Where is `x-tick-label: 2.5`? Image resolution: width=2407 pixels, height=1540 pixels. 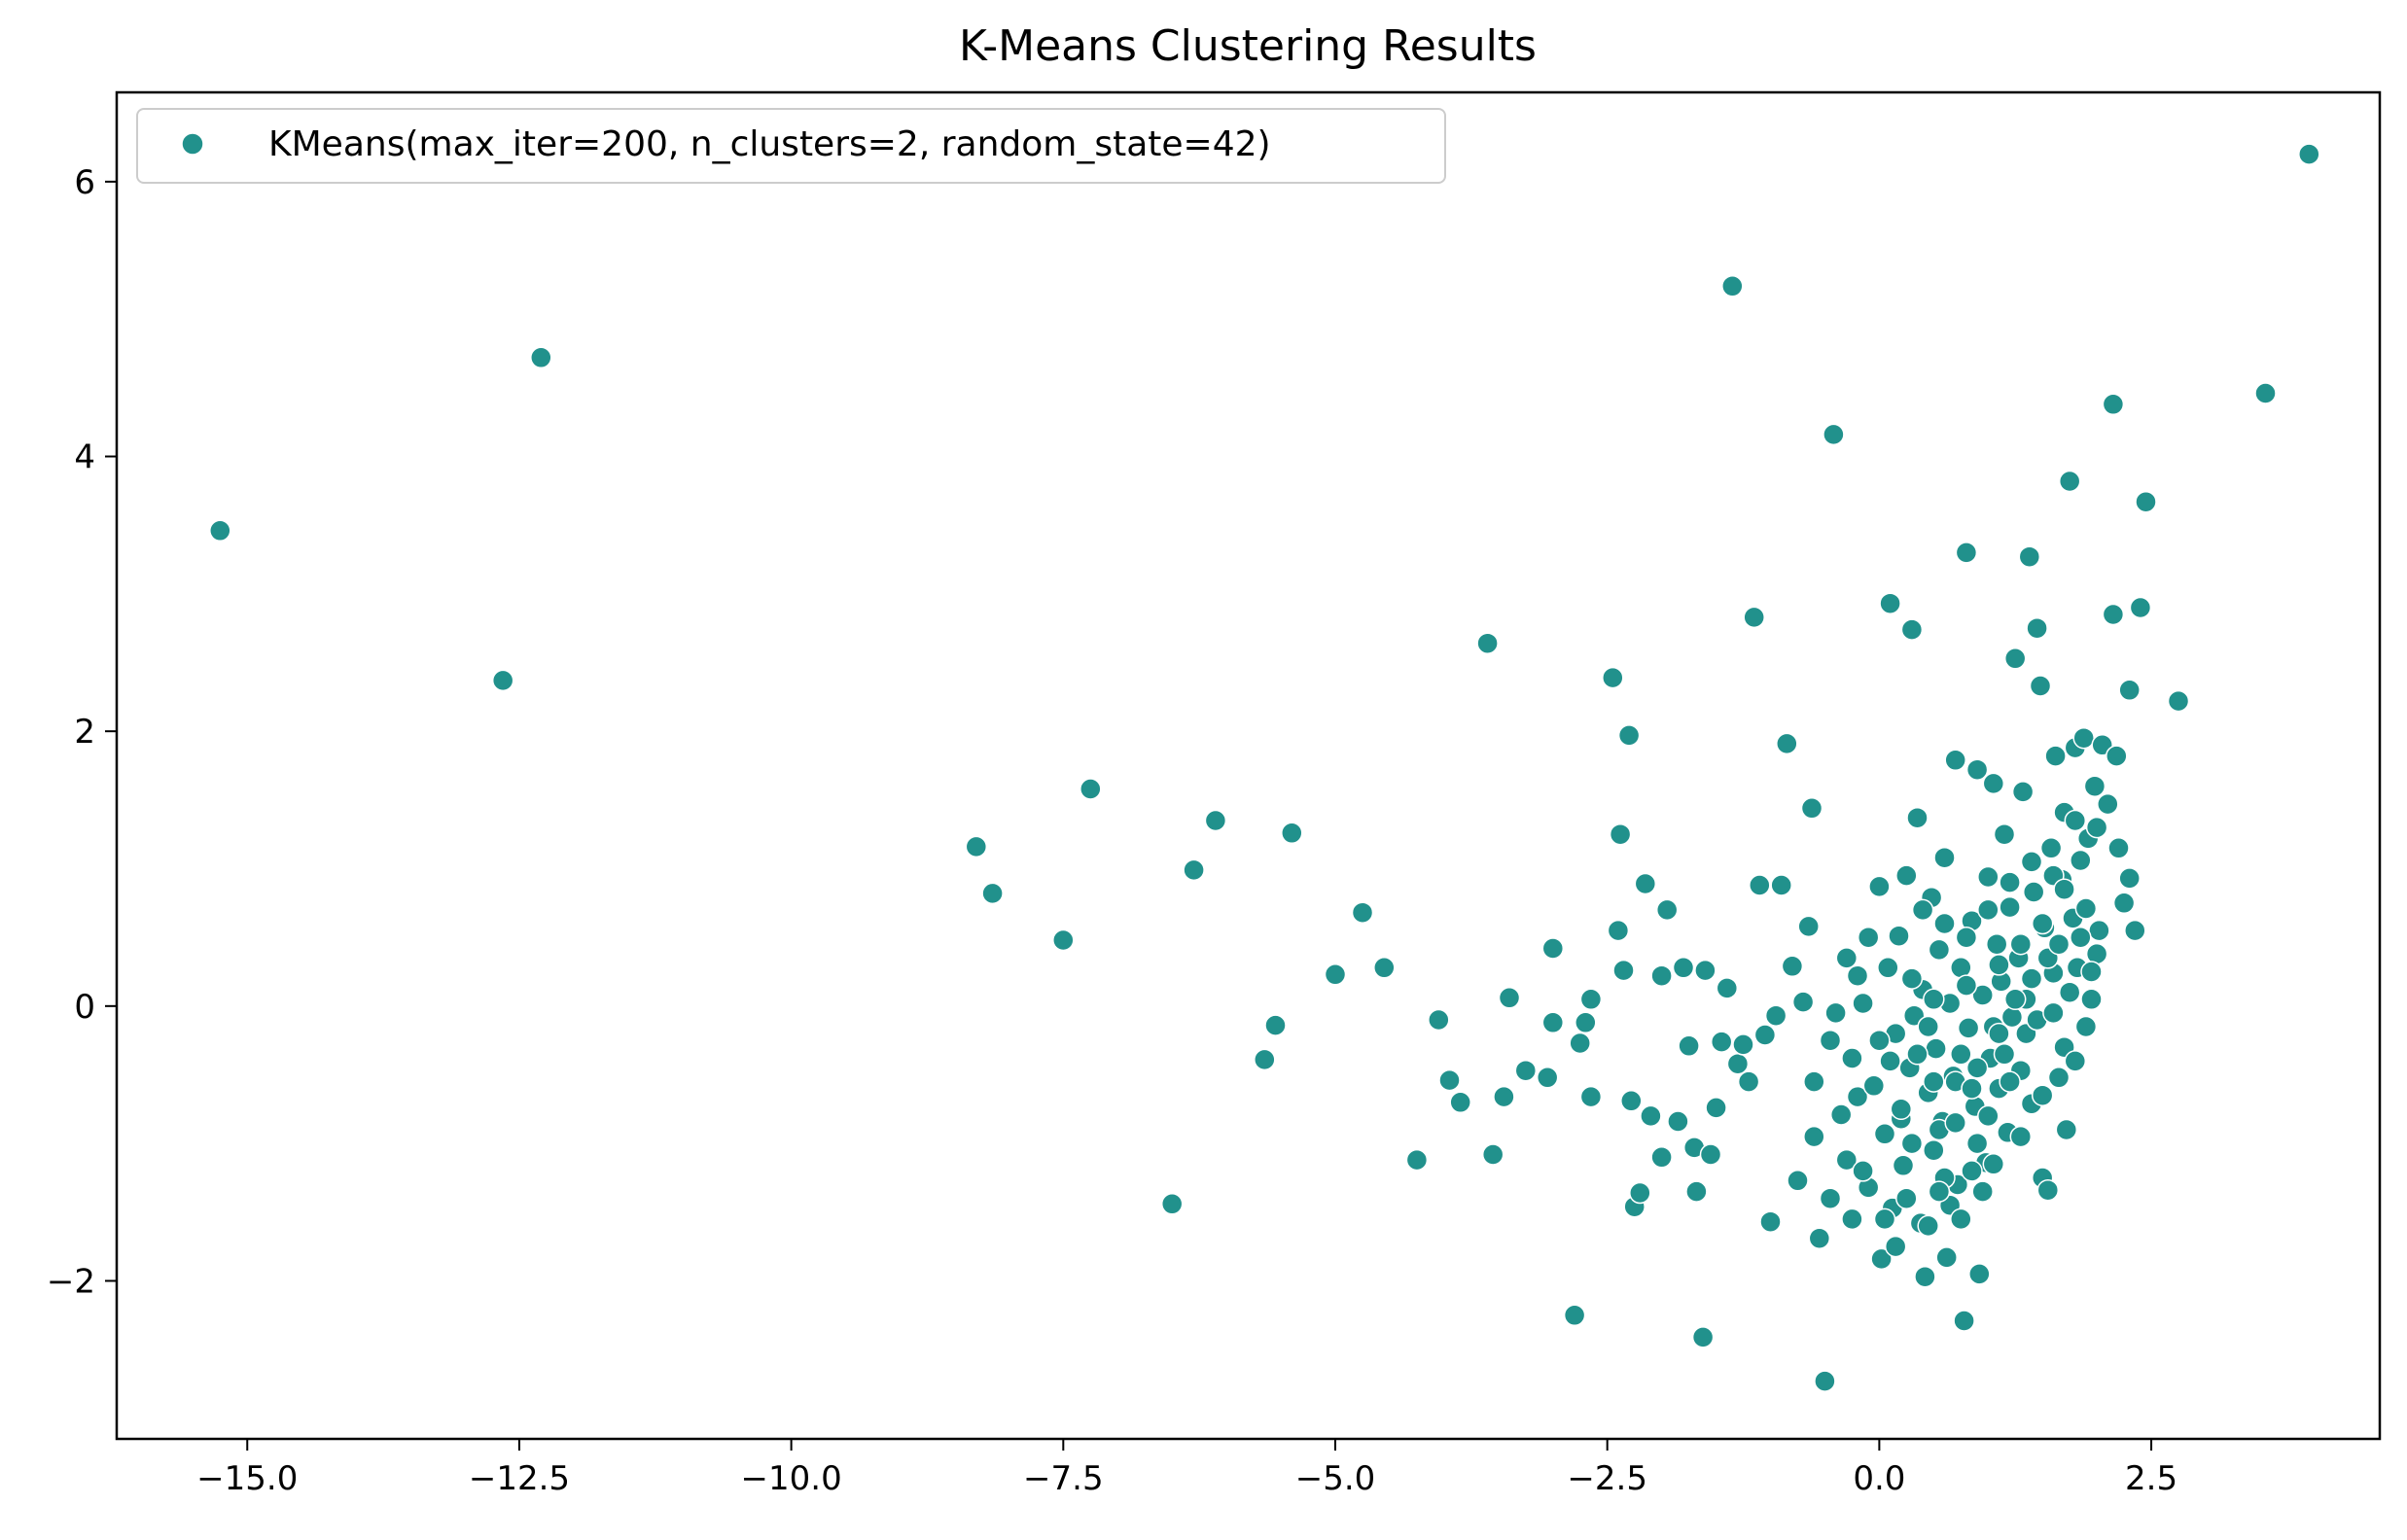 x-tick-label: 2.5 is located at coordinates (2151, 1478).